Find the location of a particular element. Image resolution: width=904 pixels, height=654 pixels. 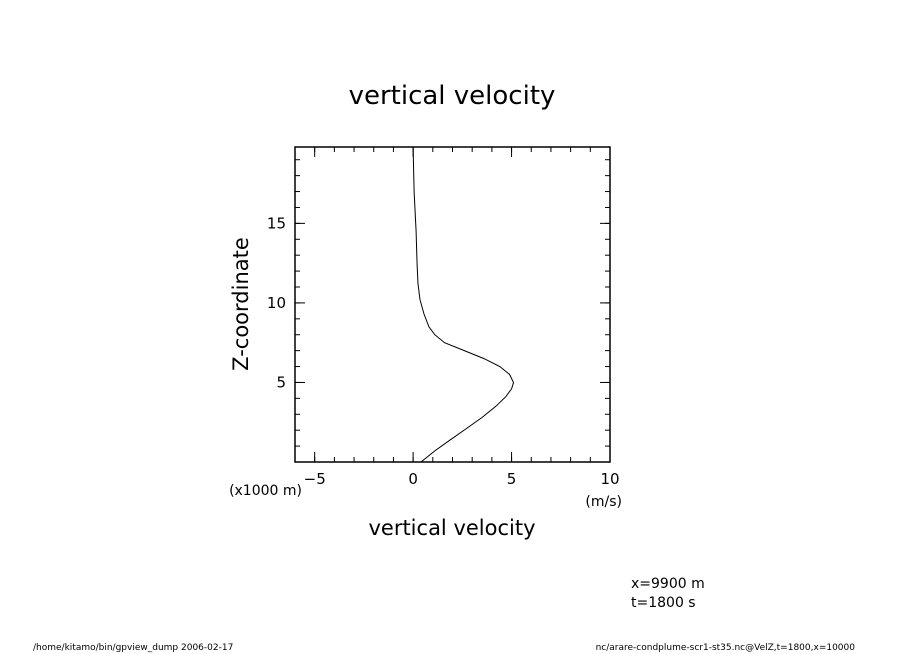

y-tick-labels: 5 10 15 is located at coordinates (276, 302).